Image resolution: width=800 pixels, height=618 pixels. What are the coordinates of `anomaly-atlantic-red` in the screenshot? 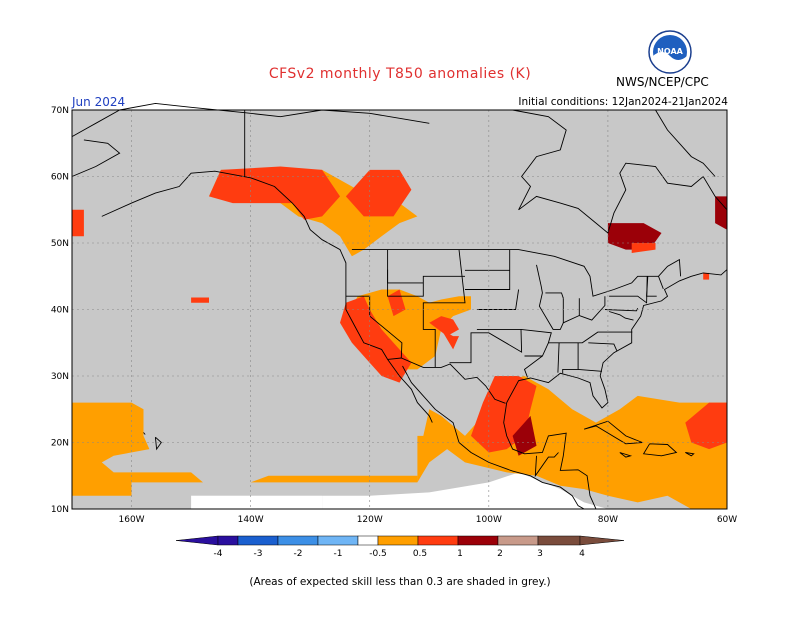 It's located at (706, 426).